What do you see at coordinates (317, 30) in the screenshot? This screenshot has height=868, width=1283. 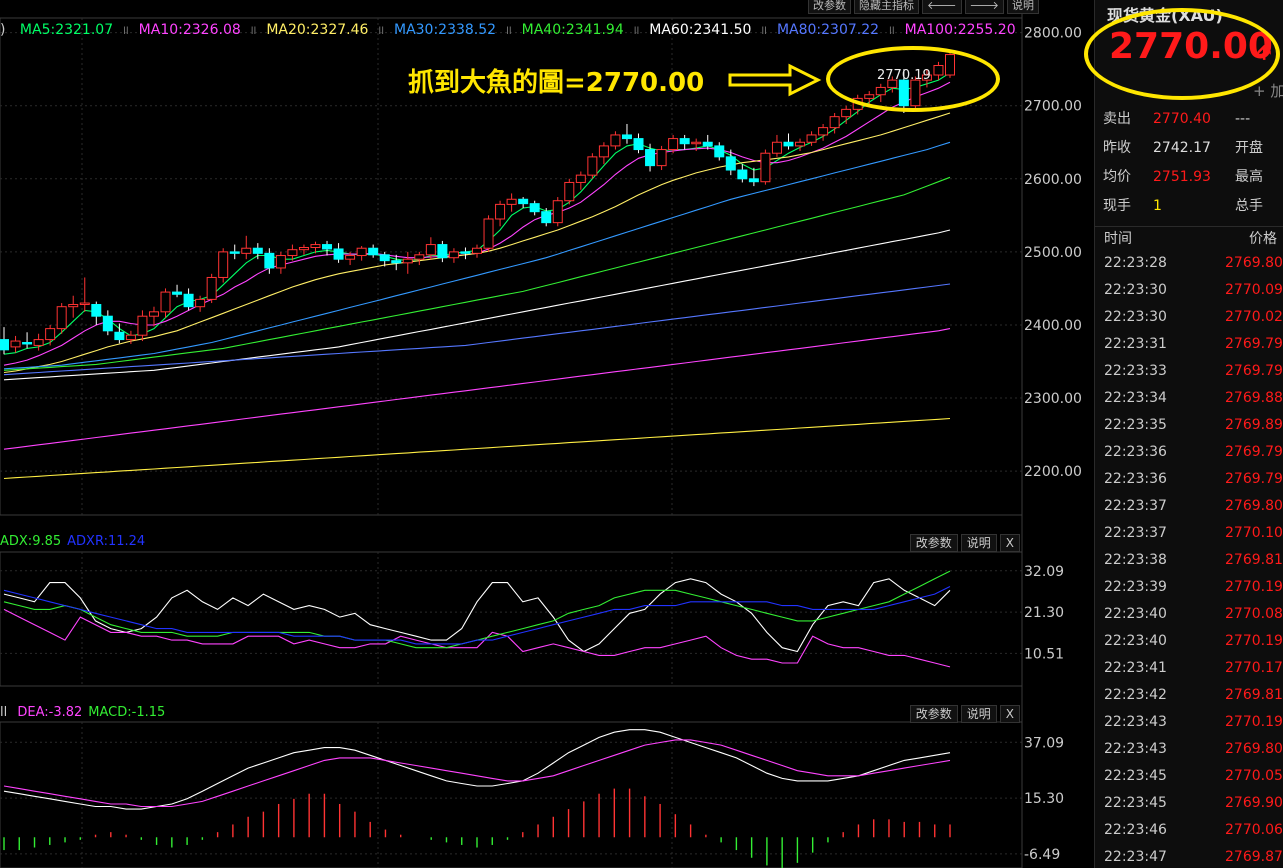 I see `ma-legend-item: MA20:2327.46` at bounding box center [317, 30].